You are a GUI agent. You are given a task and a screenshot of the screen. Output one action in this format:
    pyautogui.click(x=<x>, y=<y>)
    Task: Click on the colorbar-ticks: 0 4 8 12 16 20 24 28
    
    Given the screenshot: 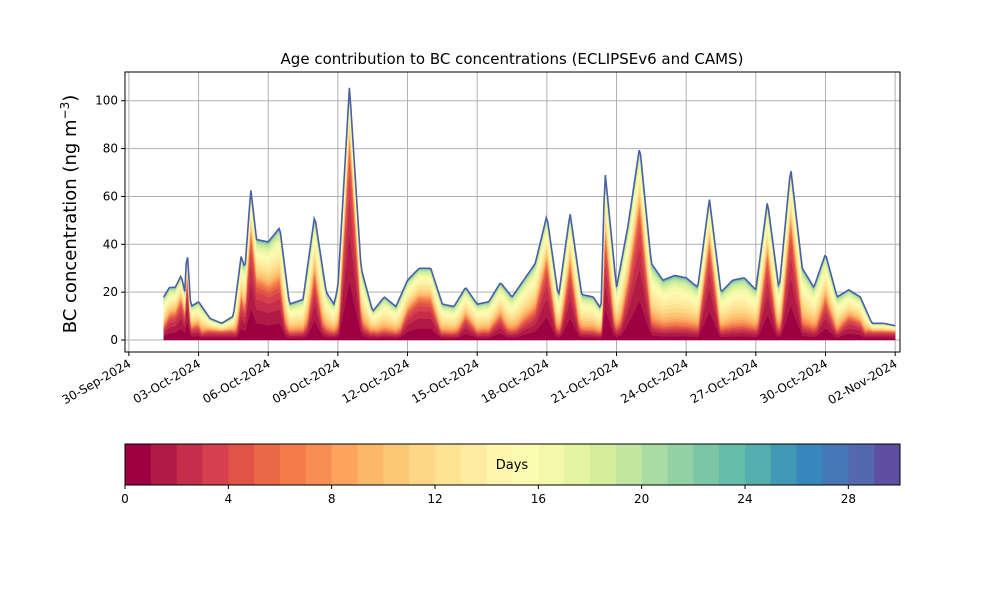 What is the action you would take?
    pyautogui.click(x=488, y=495)
    